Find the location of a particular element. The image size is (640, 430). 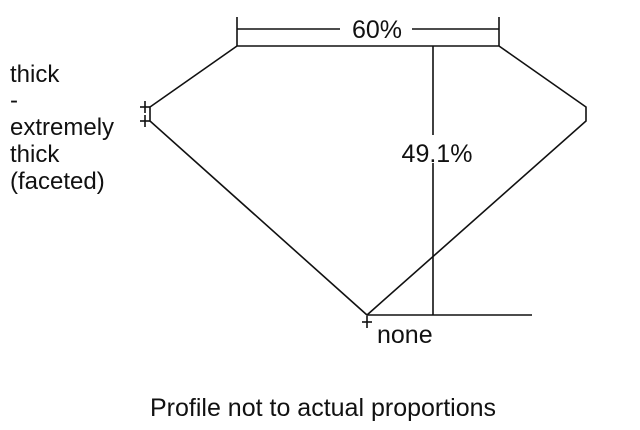

svg-text: extremely is located at coordinates (62, 127).